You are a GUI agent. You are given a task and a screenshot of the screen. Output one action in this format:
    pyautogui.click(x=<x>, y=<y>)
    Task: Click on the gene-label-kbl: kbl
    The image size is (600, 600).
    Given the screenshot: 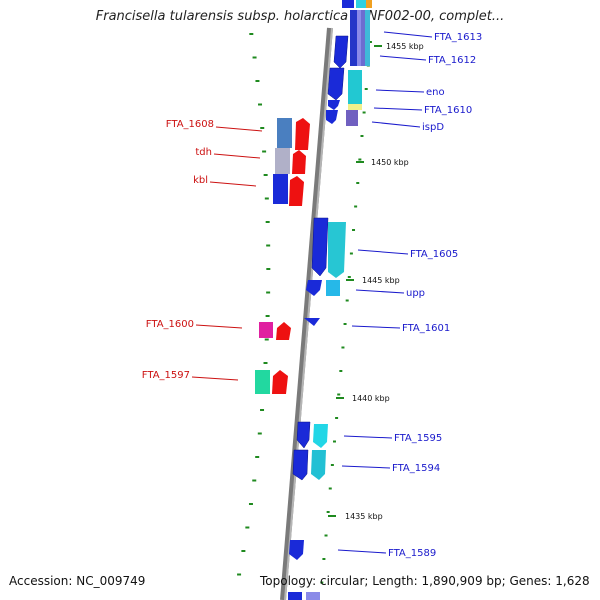 What is the action you would take?
    pyautogui.click(x=200, y=180)
    